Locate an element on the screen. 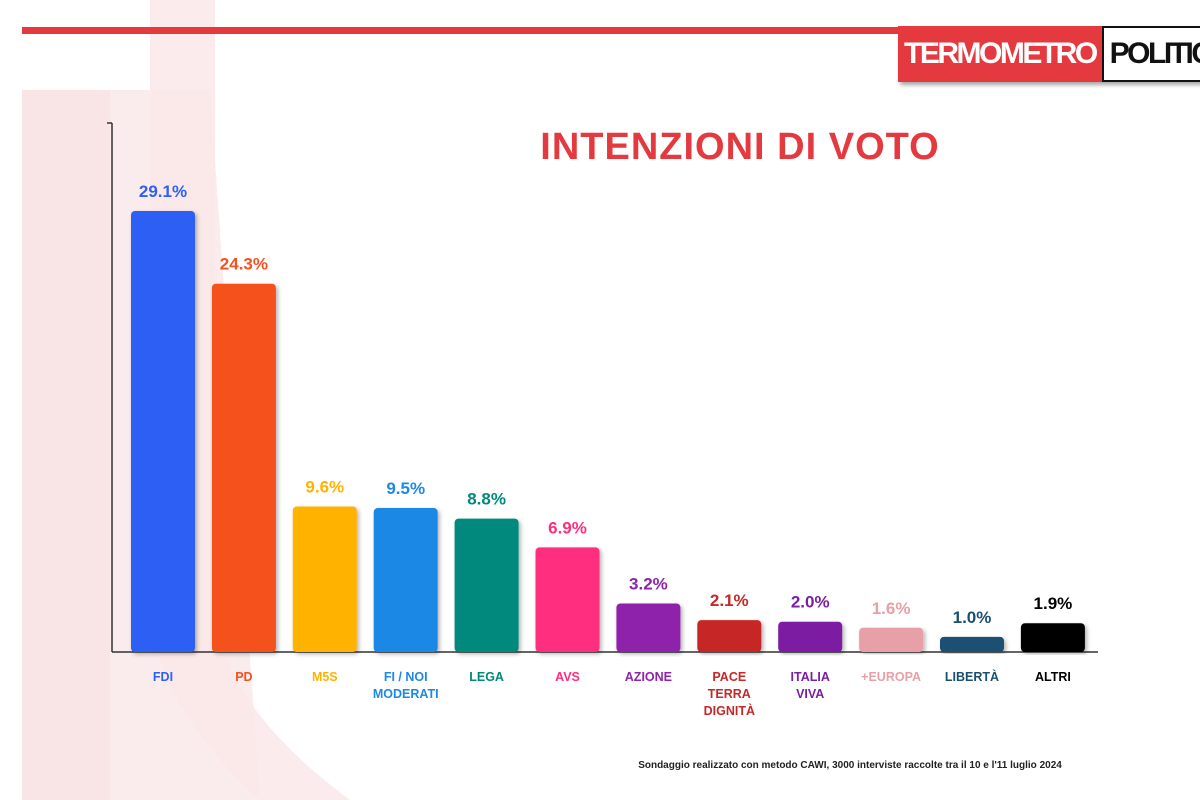  value-label-11: 1.9% is located at coordinates (1053, 603).